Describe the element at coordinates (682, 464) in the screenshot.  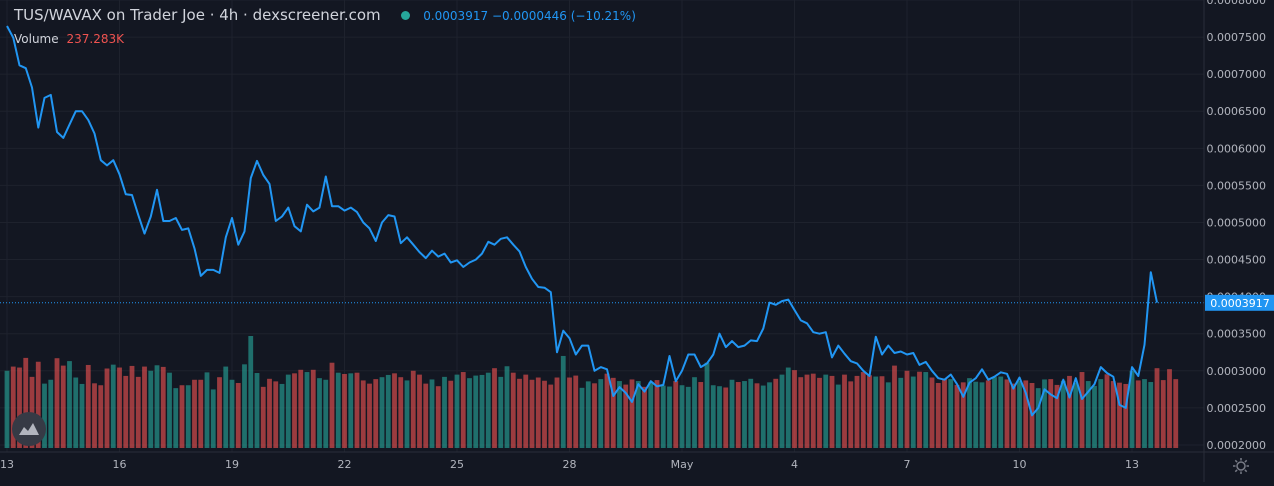
I see `x-tick-label: May` at that location.